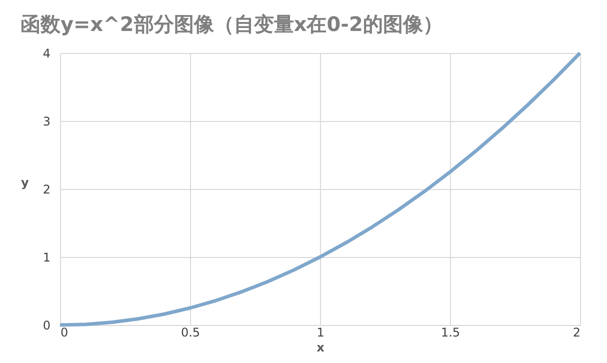 The width and height of the screenshot is (607, 363). I want to click on y-tick-label: 2, so click(46, 189).